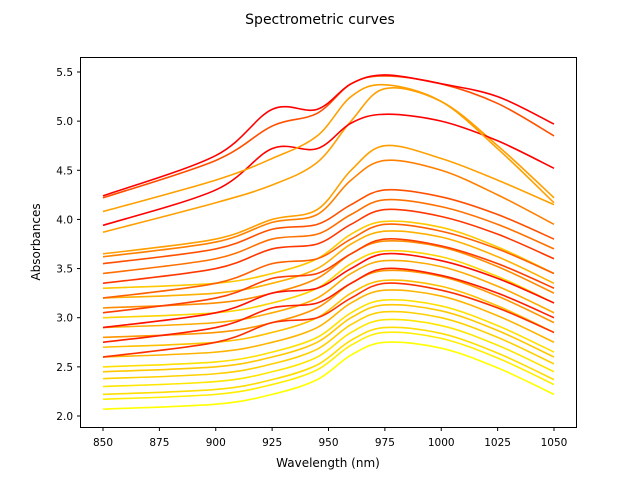  Describe the element at coordinates (64, 220) in the screenshot. I see `y-tick-label: 4.0` at that location.